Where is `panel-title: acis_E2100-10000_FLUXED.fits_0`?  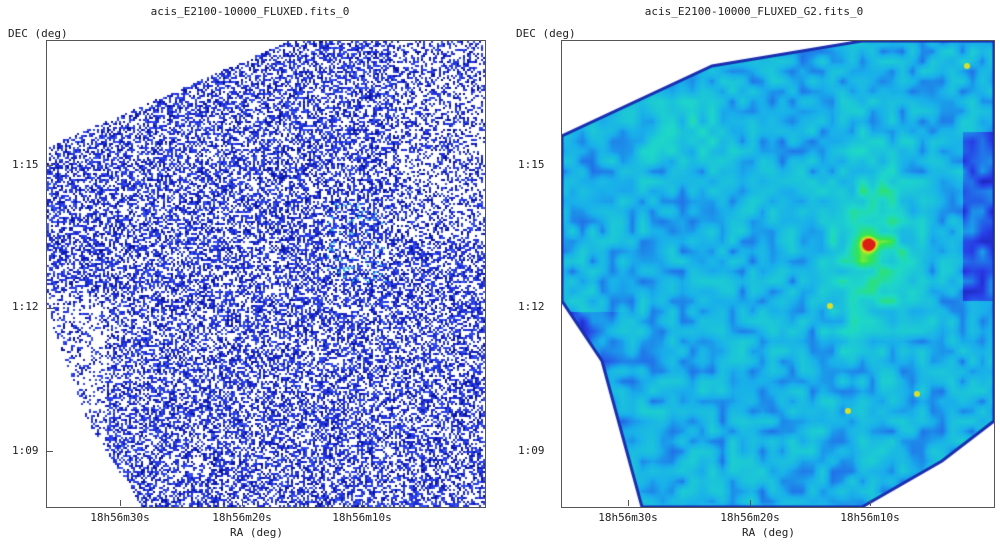
panel-title: acis_E2100-10000_FLUXED.fits_0 is located at coordinates (250, 11).